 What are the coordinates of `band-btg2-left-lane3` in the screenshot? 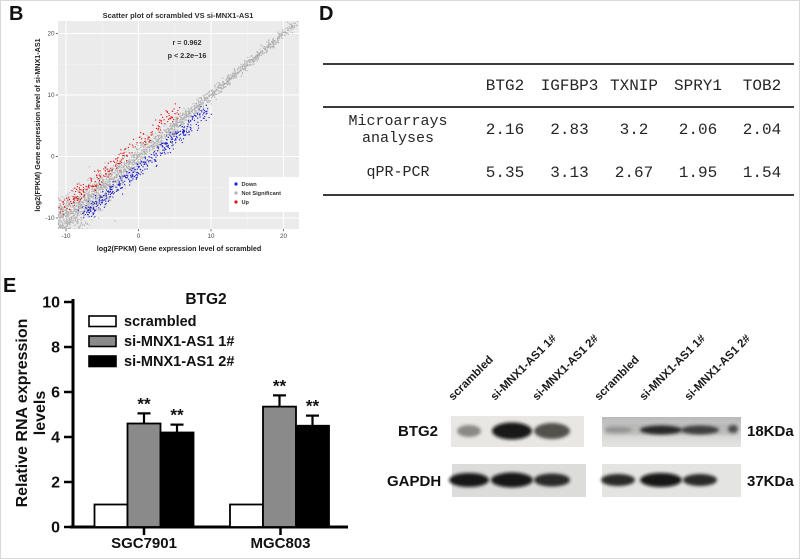 It's located at (552, 431).